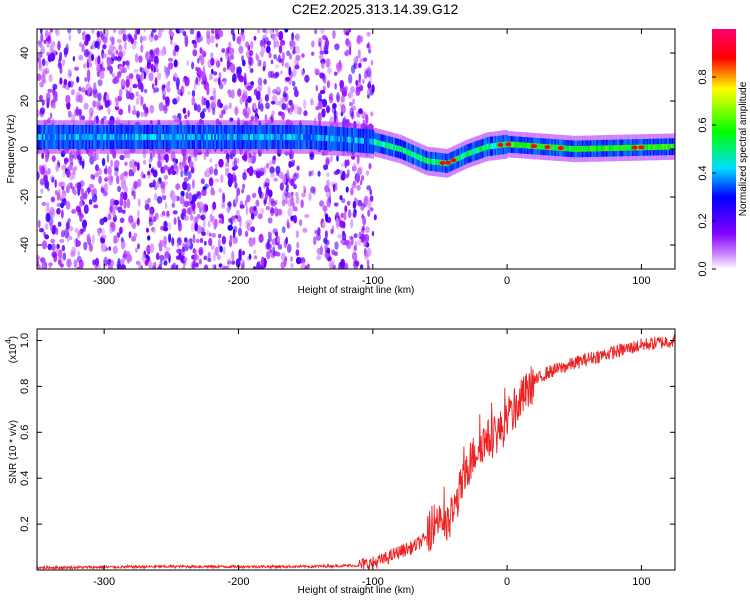 The width and height of the screenshot is (750, 600). I want to click on snr-x-axis-label: Height of straight line (km), so click(356, 590).